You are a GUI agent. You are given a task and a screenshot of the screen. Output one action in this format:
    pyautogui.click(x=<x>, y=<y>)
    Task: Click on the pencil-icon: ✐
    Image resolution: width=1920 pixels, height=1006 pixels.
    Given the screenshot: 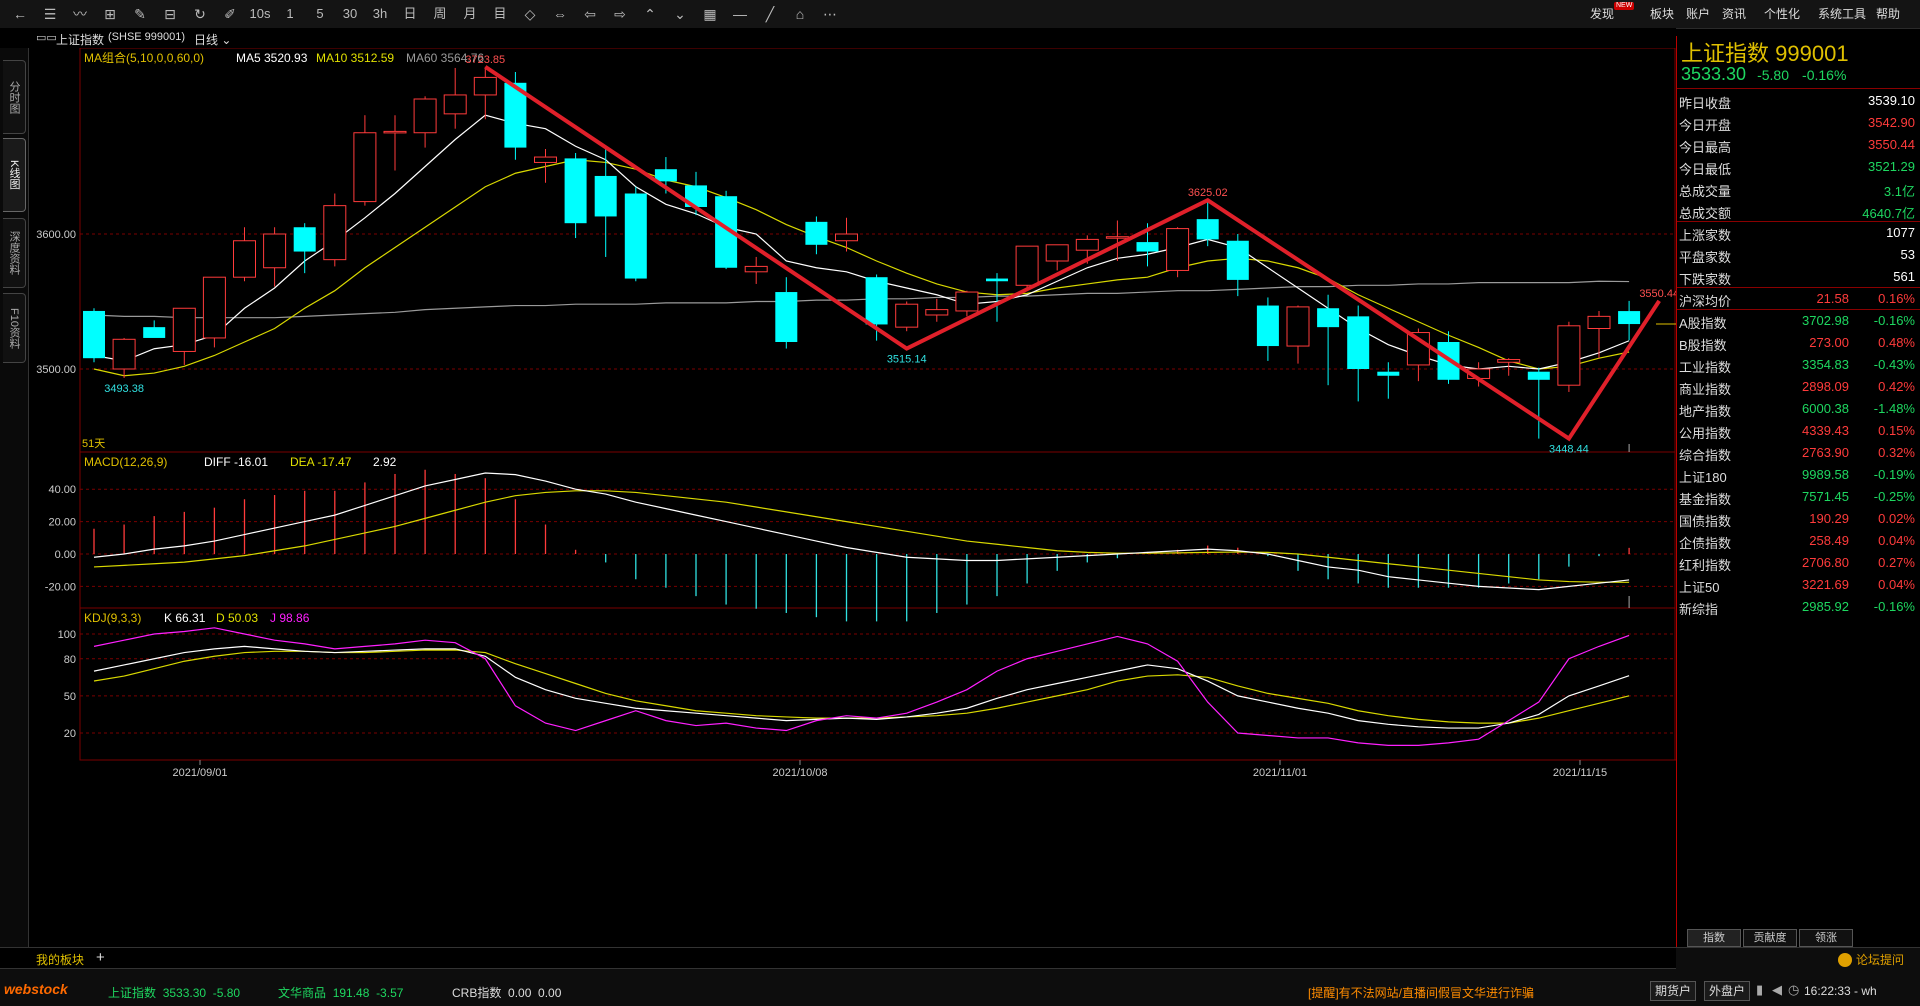 What is the action you would take?
    pyautogui.click(x=230, y=14)
    